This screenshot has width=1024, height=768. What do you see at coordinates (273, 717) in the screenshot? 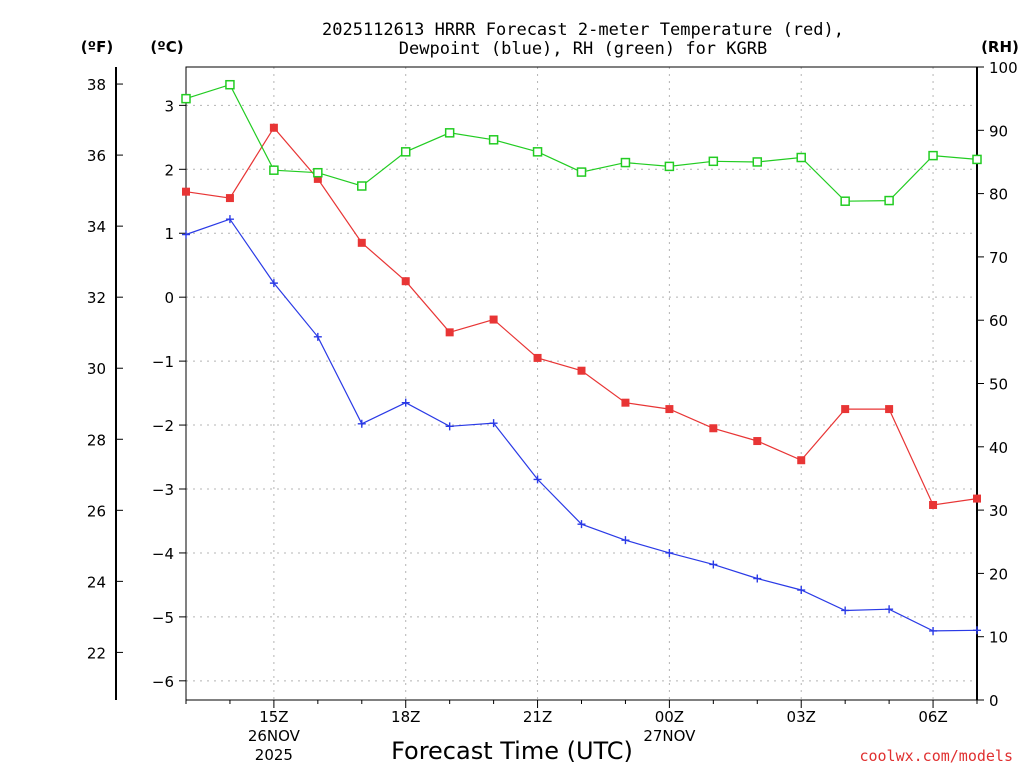
I see `x-tick-label: 15Z` at bounding box center [273, 717].